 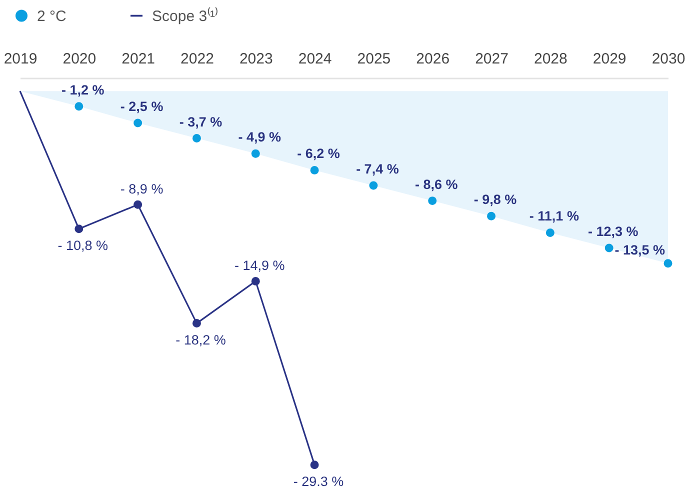 I want to click on x-tick-label: 2026, so click(x=433, y=59).